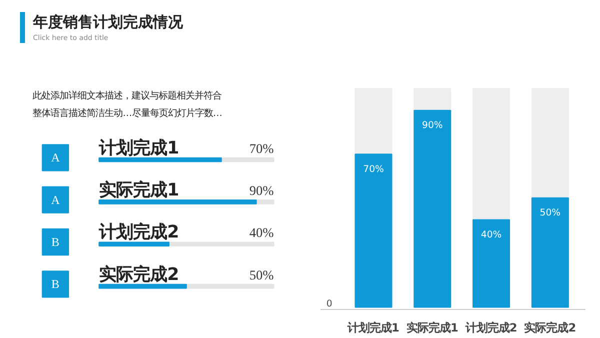 The image size is (600, 338). I want to click on category-label: 计划完成2, so click(139, 232).